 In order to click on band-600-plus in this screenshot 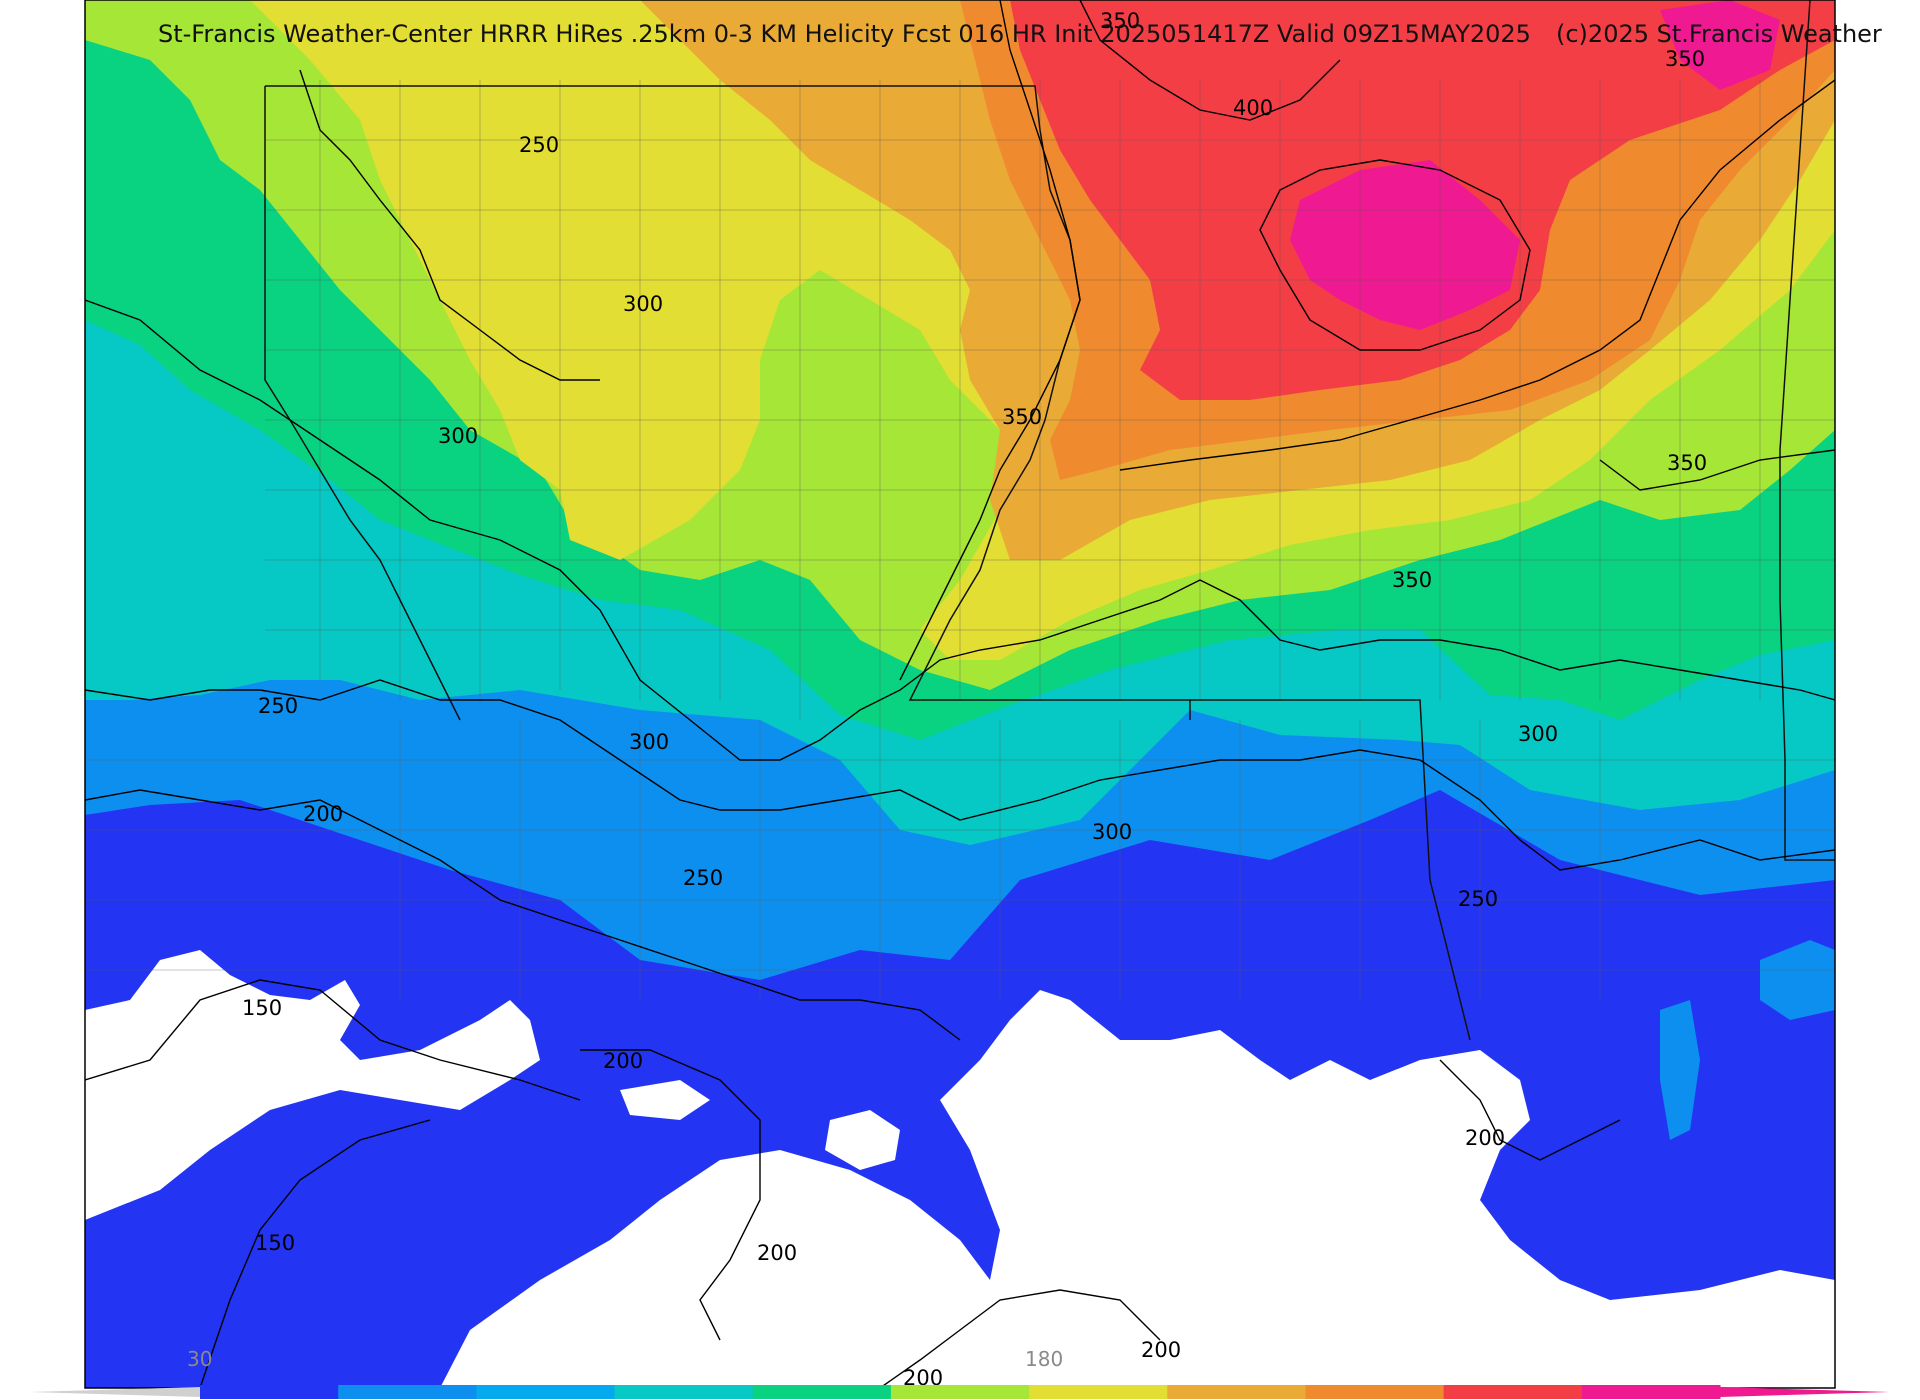, I will do `click(1535, 165)`.